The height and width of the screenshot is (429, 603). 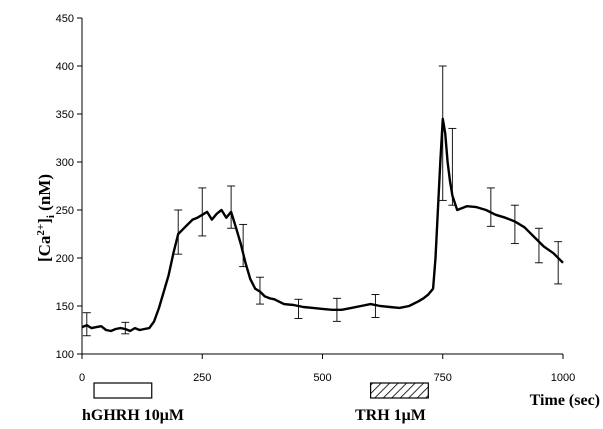 What do you see at coordinates (133, 415) in the screenshot?
I see `stimulus-label-0: hGHRH 10μM` at bounding box center [133, 415].